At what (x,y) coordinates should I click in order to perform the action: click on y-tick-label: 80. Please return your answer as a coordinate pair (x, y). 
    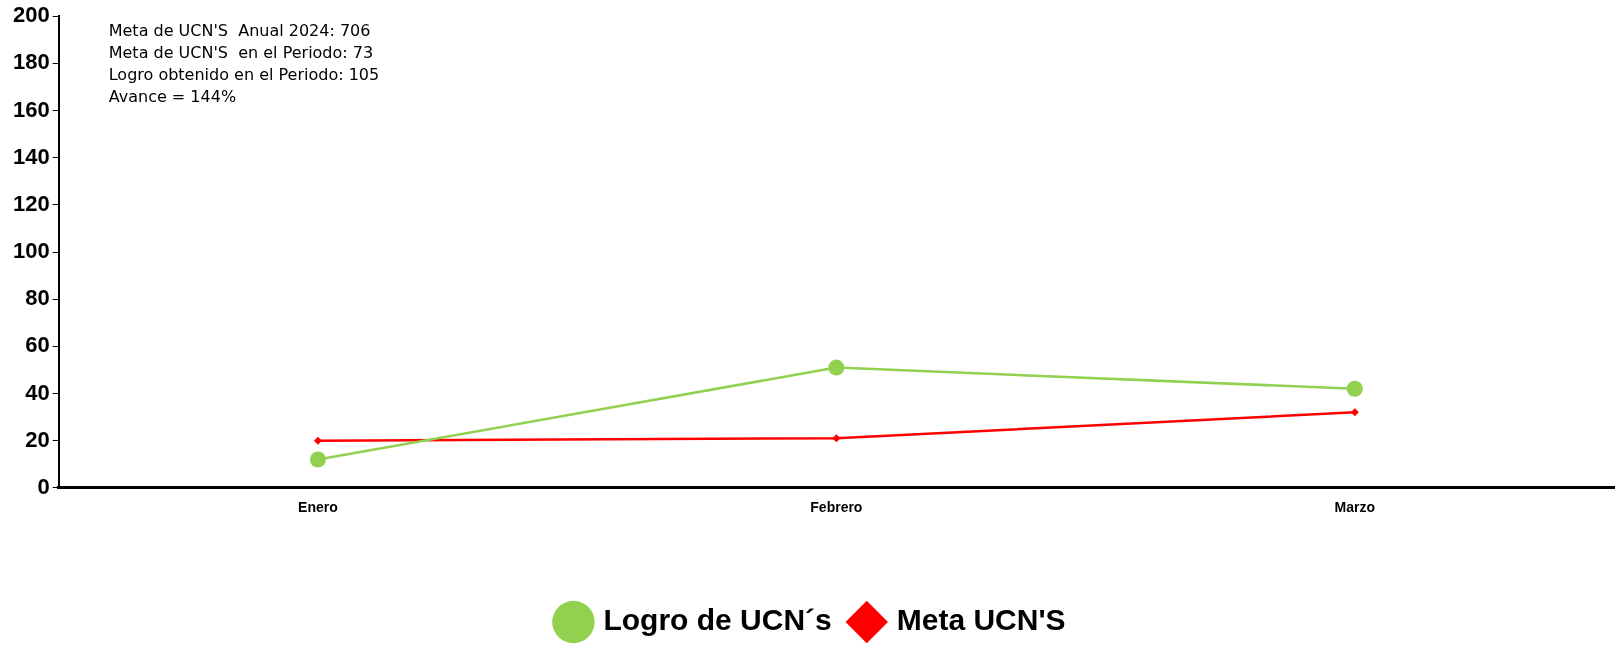
    Looking at the image, I should click on (37, 298).